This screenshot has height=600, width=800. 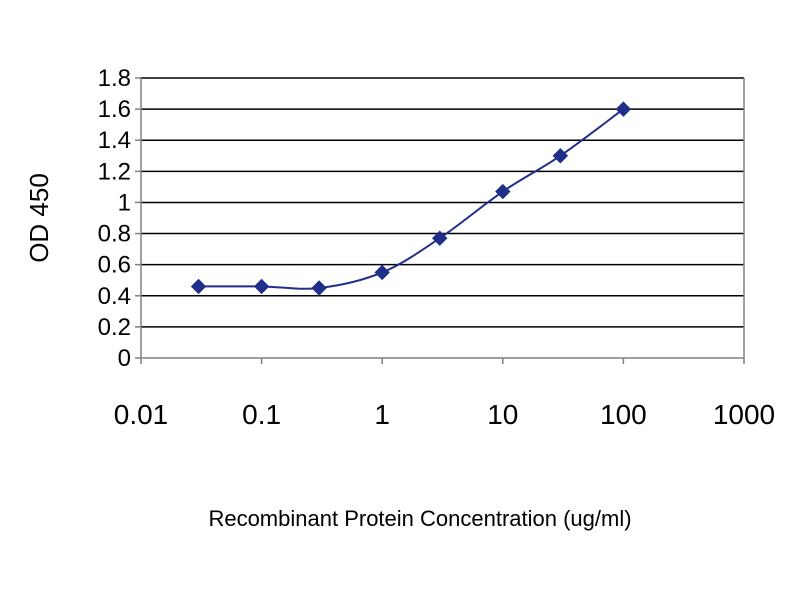 I want to click on y-tick-label-7: 1.4, so click(x=114, y=140).